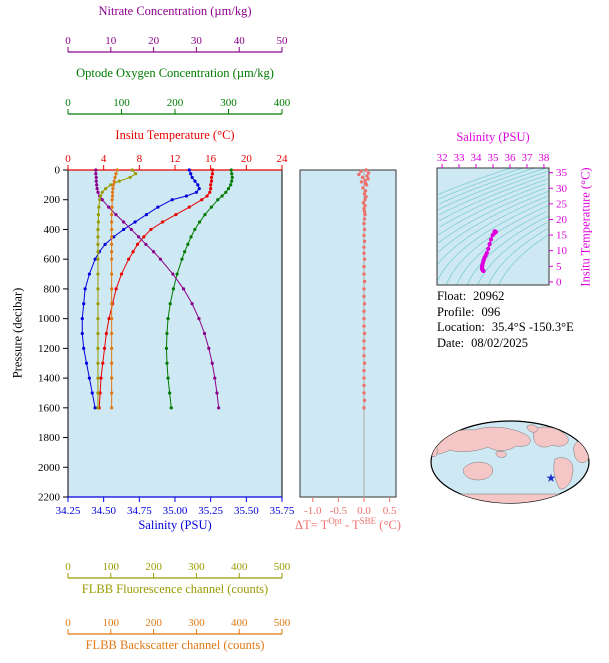 The height and width of the screenshot is (663, 609). Describe the element at coordinates (451, 342) in the screenshot. I see `date-label: Date:` at that location.